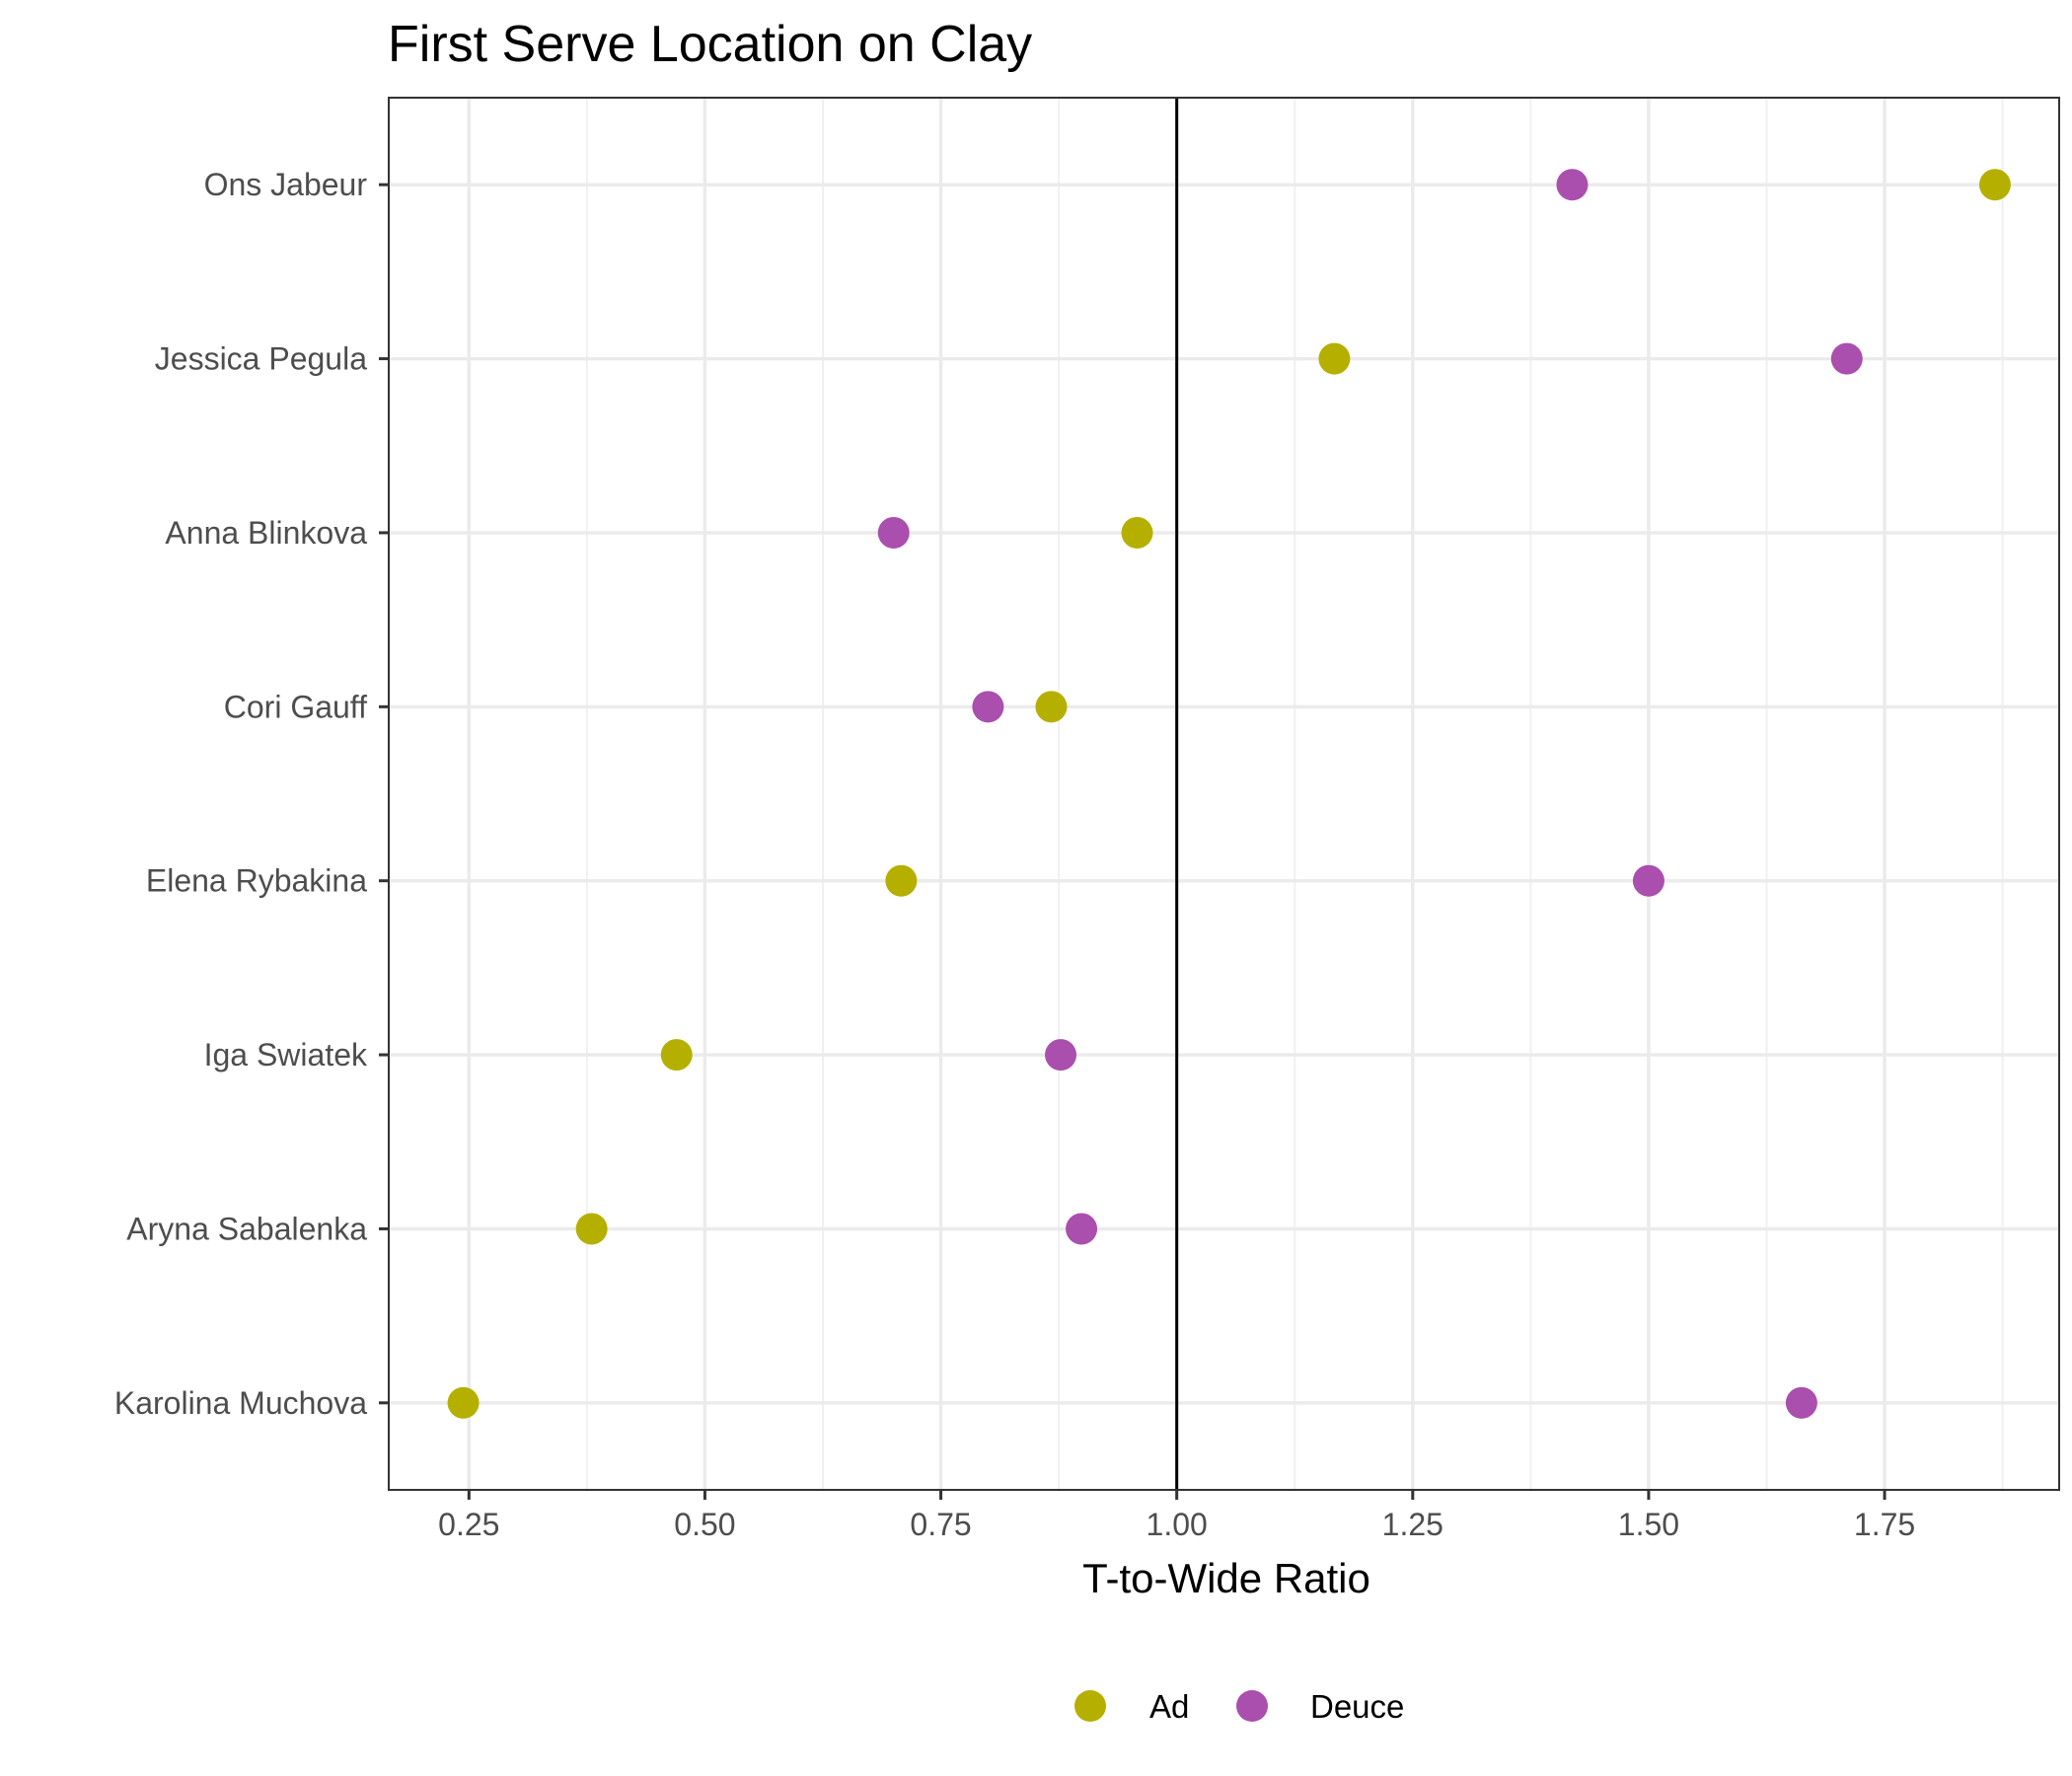  I want to click on x-tick-label: 1.25, so click(1413, 1525).